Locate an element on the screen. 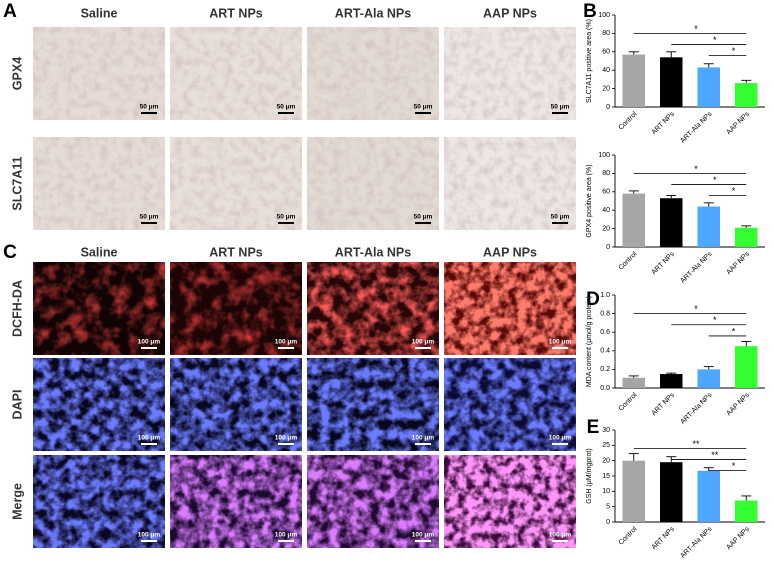 This screenshot has height=565, width=774. row-label: DAPI is located at coordinates (17, 405).